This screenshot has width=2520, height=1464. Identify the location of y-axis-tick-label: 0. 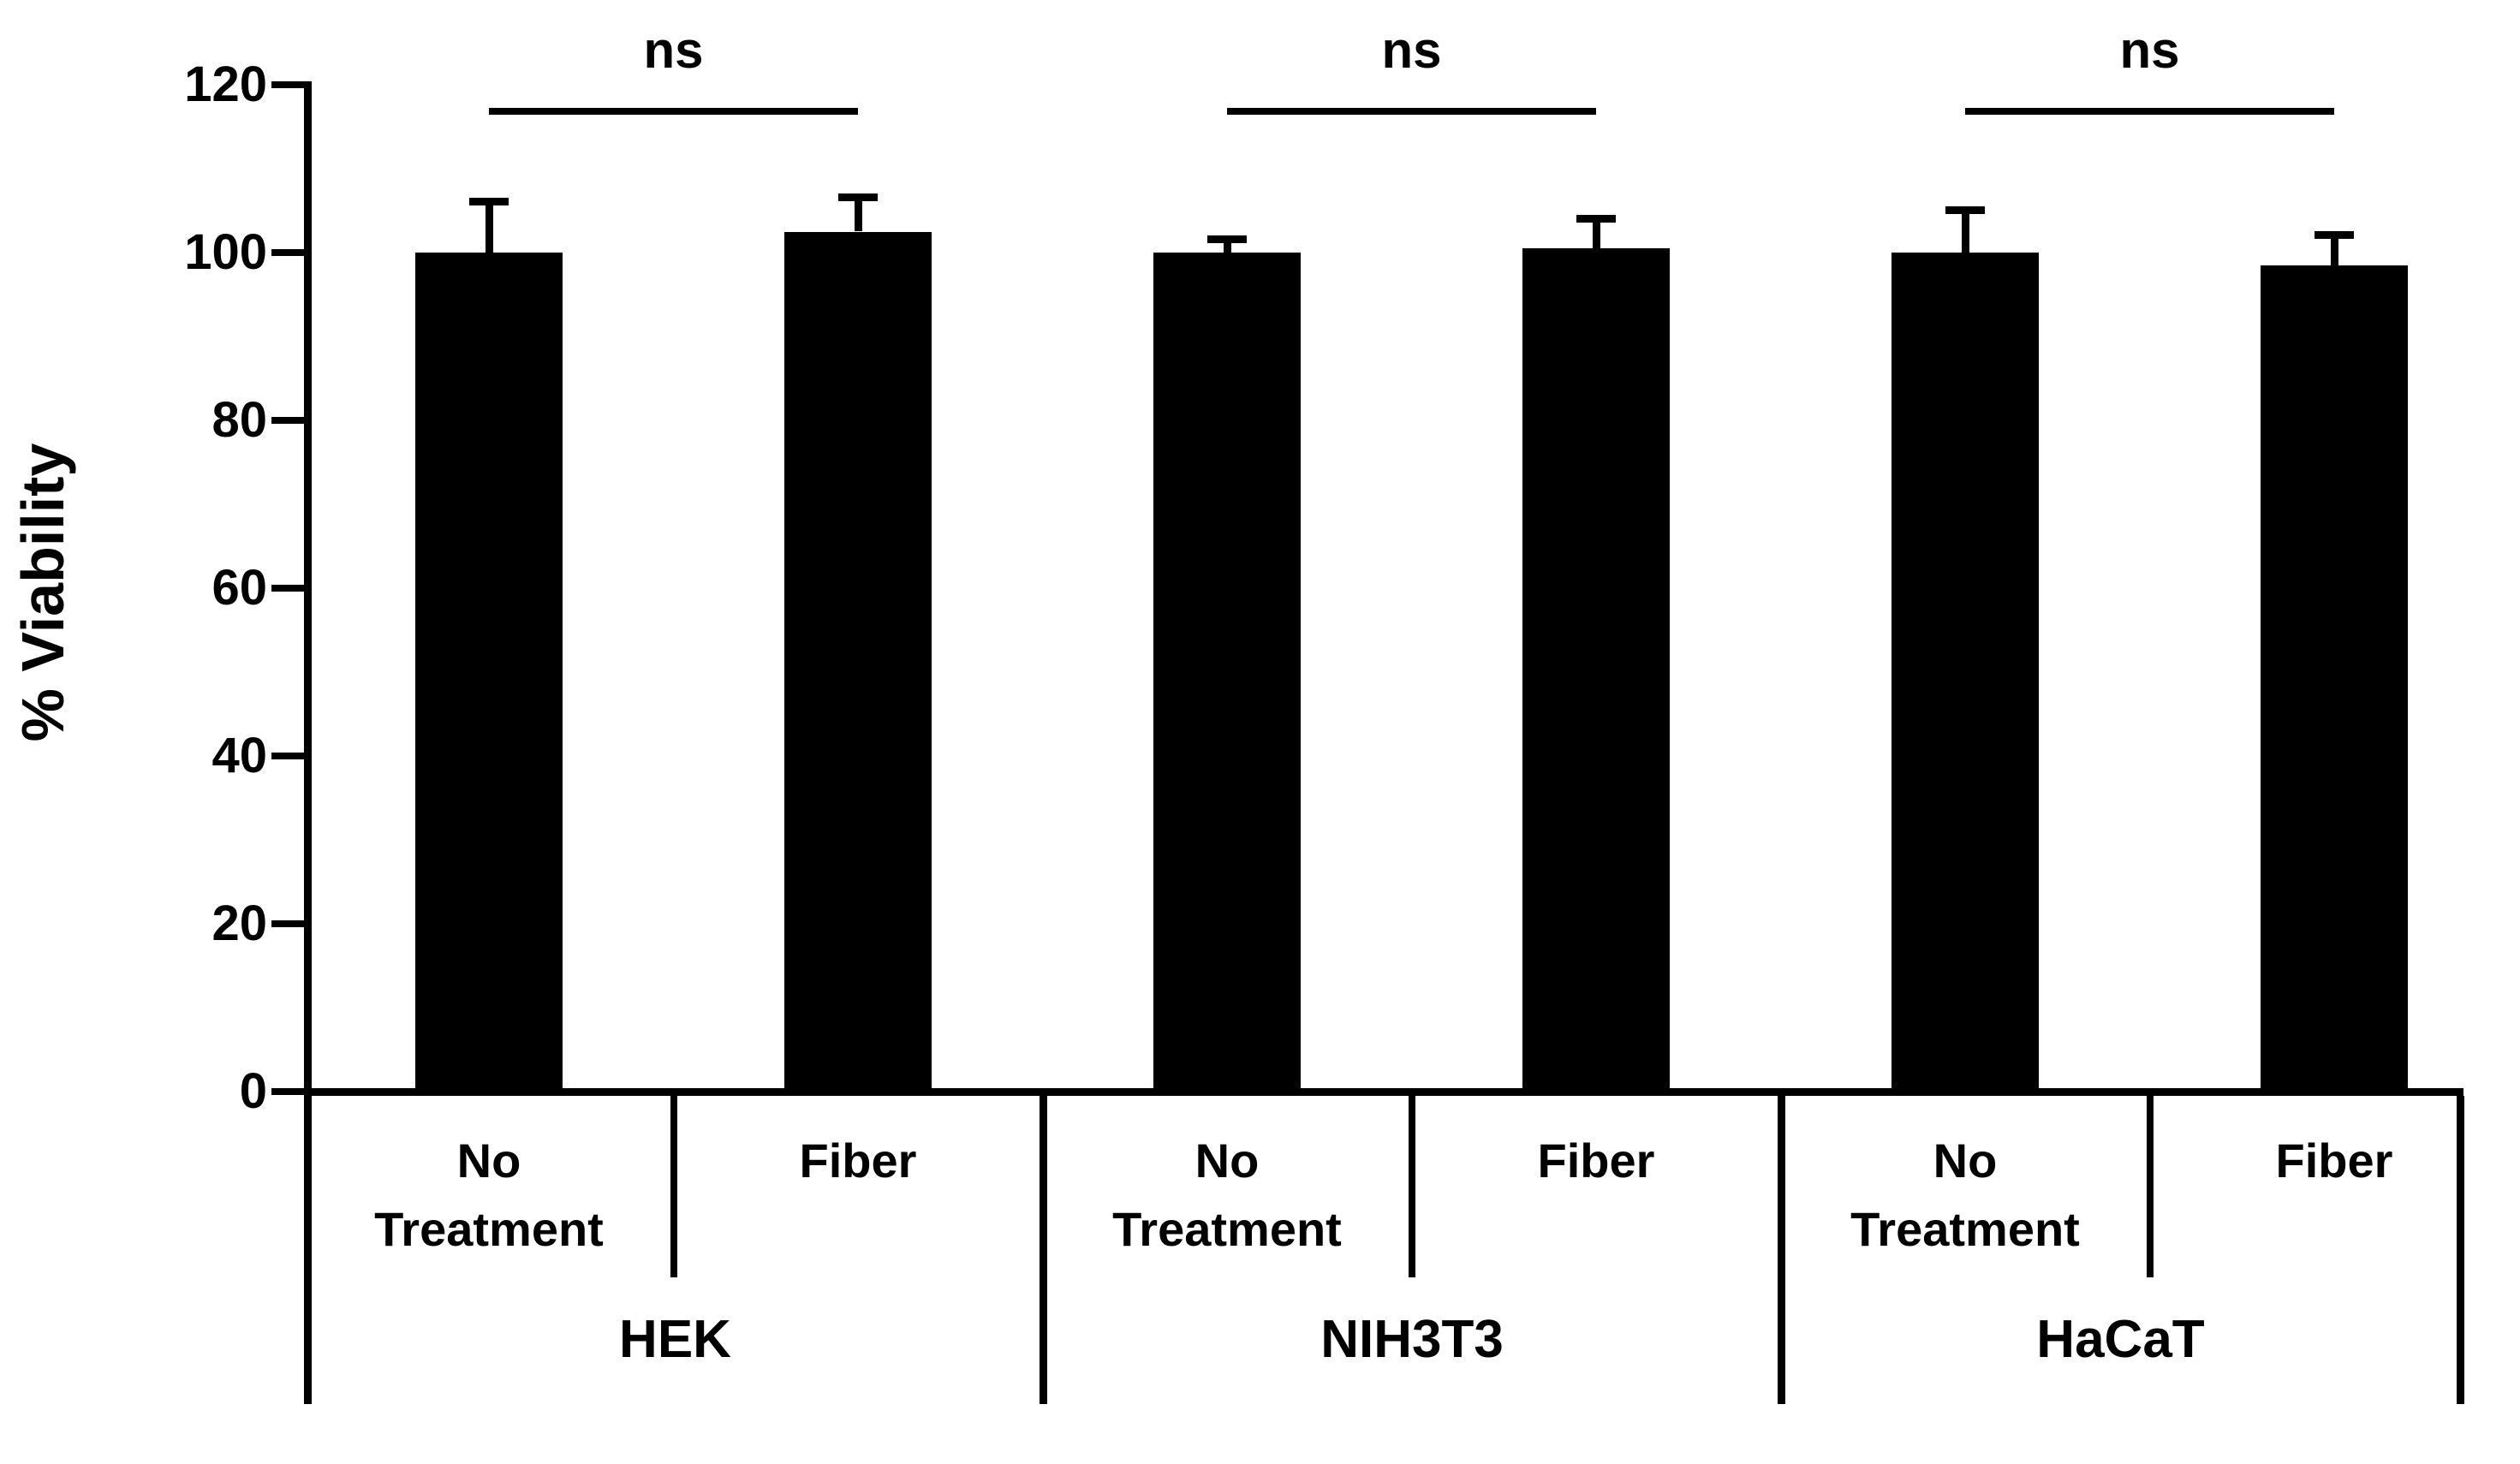
(253, 1091).